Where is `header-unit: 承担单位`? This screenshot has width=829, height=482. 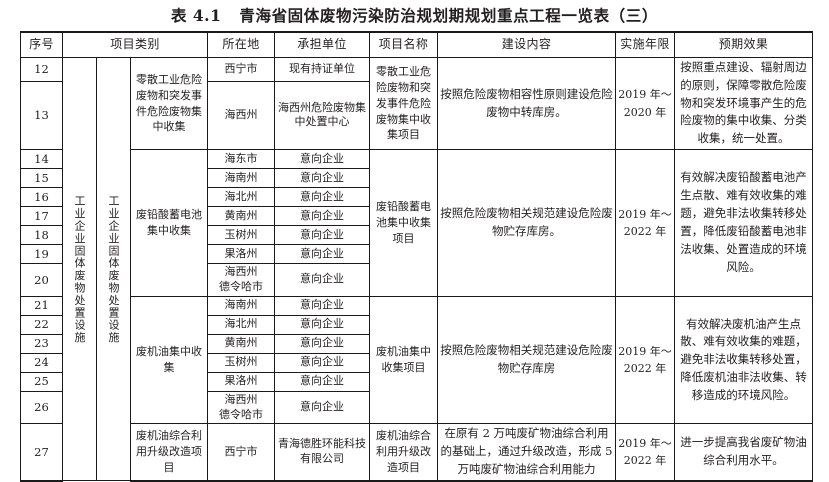 header-unit: 承担单位 is located at coordinates (322, 44).